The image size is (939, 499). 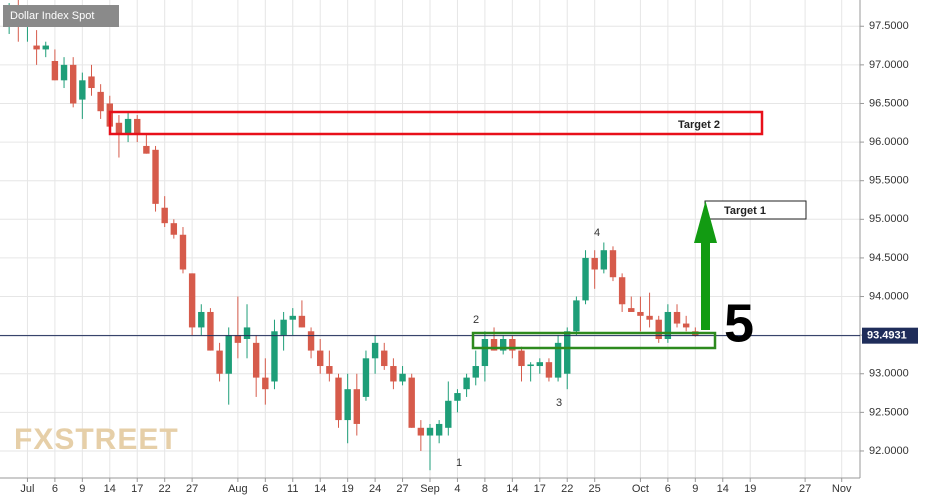 What do you see at coordinates (595, 489) in the screenshot?
I see `x-tick-label: 25` at bounding box center [595, 489].